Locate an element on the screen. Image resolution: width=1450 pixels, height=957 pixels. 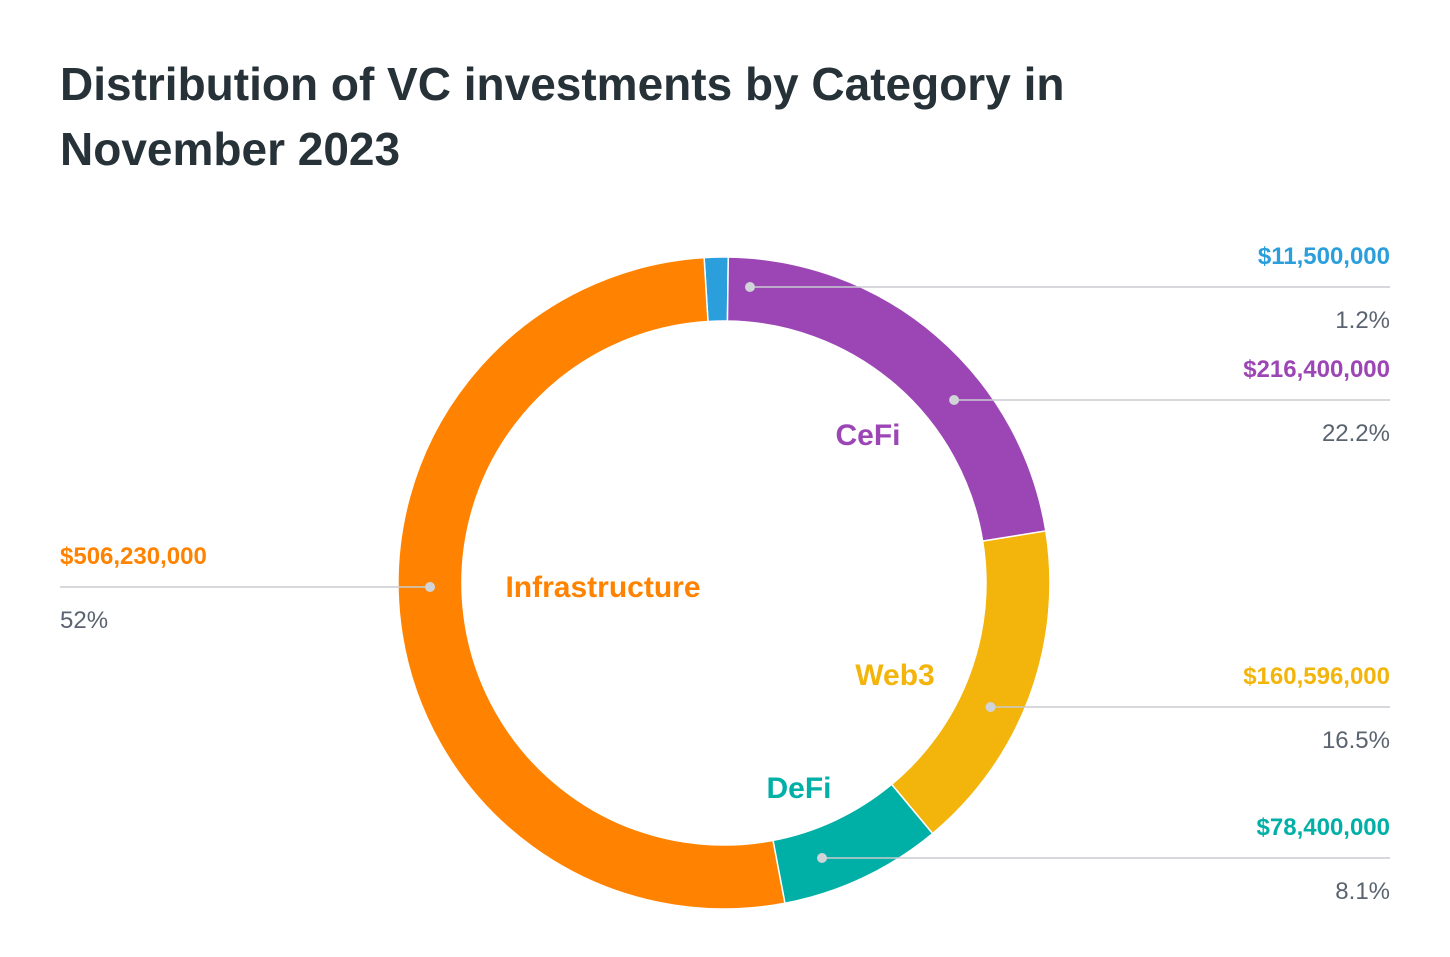
leader-dot-web3 is located at coordinates (990, 707).